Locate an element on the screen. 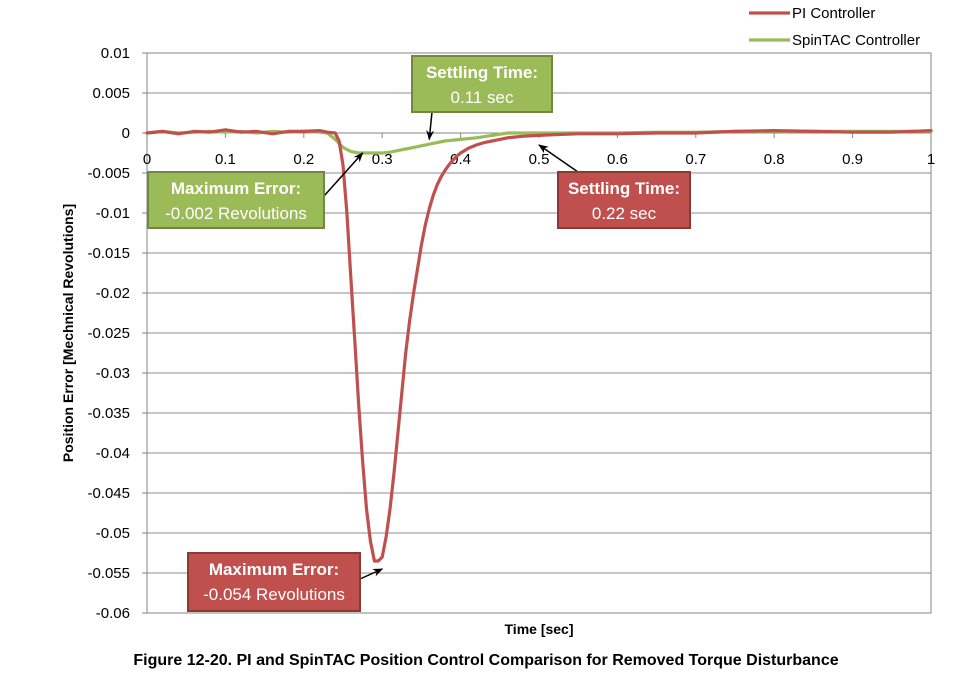 Image resolution: width=972 pixels, height=685 pixels. x-tick-label: 0.9 is located at coordinates (852, 159).